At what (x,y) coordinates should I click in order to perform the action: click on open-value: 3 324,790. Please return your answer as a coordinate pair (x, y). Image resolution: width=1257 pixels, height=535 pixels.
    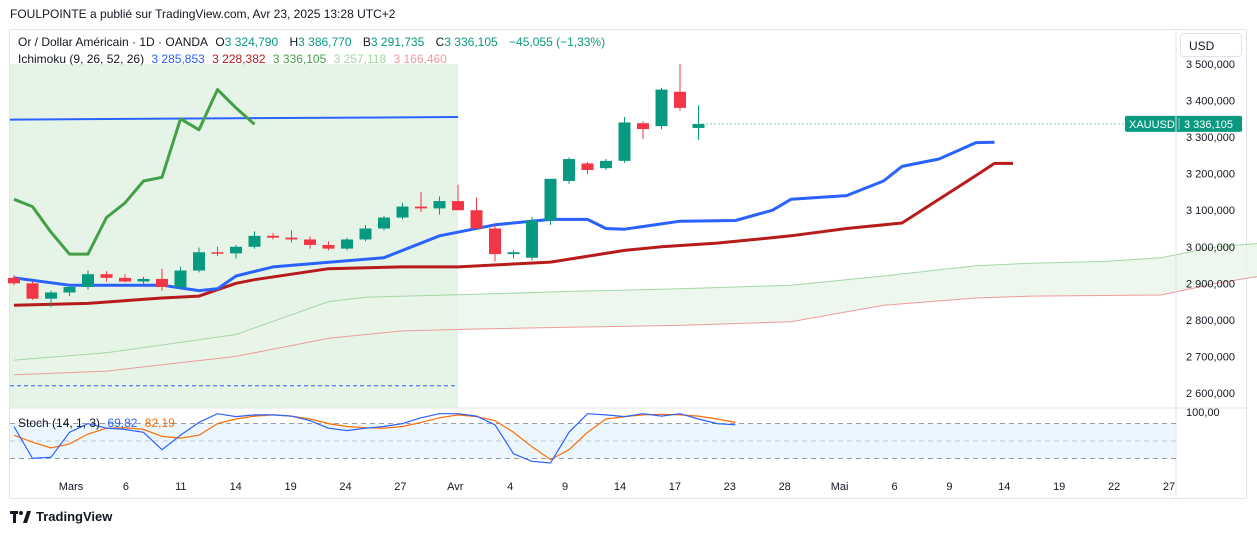
    Looking at the image, I should click on (251, 42).